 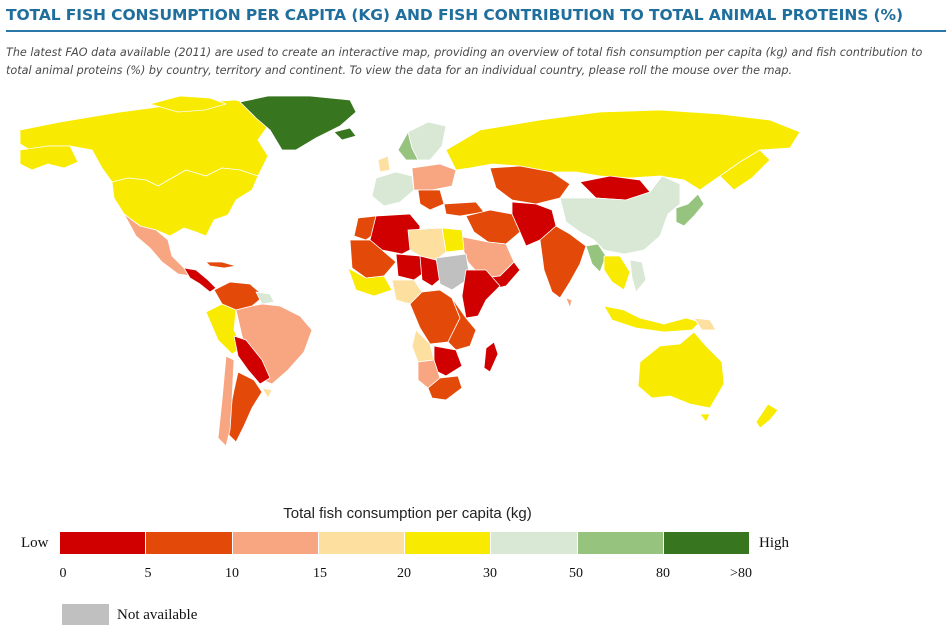 What do you see at coordinates (767, 416) in the screenshot?
I see `region-new-zealand` at bounding box center [767, 416].